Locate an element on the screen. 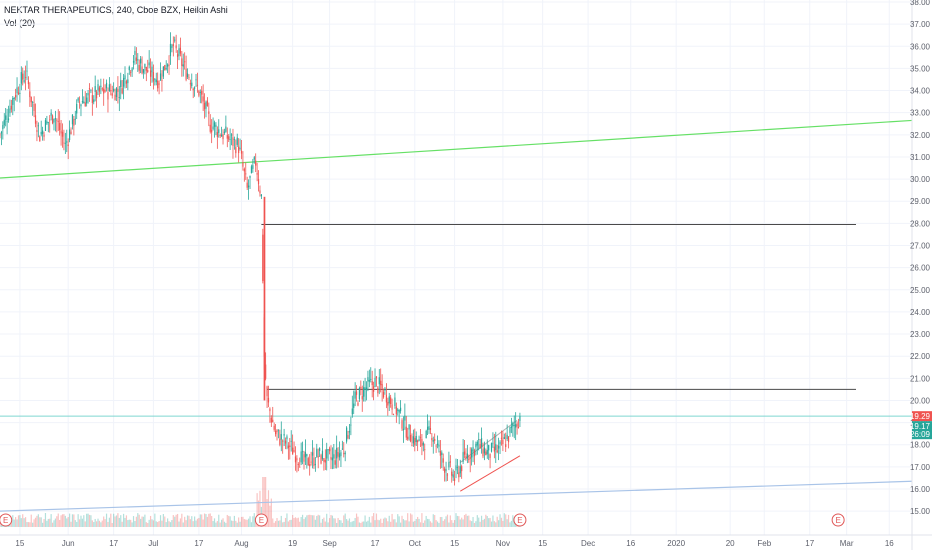  time-tick-label: 16 is located at coordinates (889, 543).